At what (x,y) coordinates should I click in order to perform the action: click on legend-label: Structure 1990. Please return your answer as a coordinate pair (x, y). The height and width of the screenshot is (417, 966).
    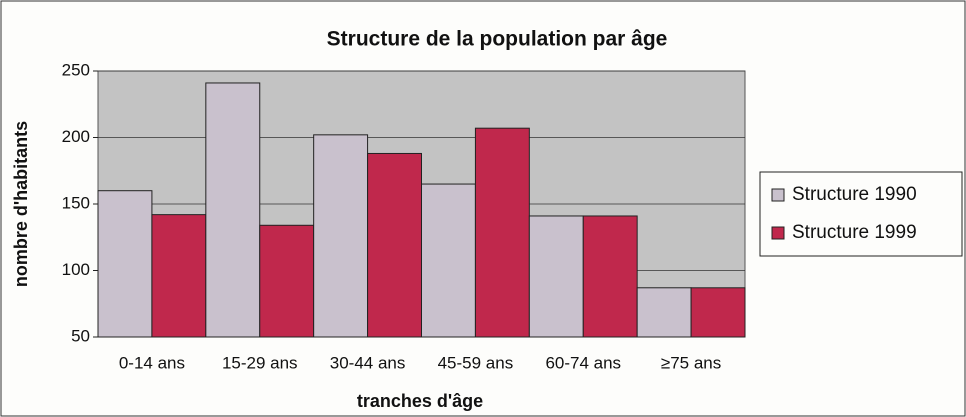
    Looking at the image, I should click on (854, 194).